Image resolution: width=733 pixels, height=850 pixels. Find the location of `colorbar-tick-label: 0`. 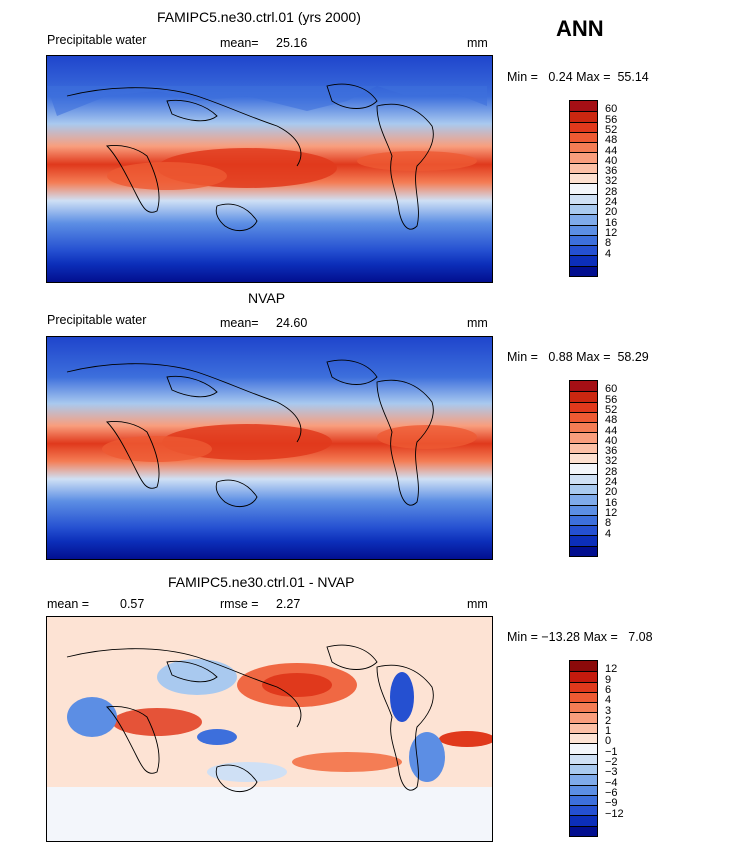

colorbar-tick-label: 0 is located at coordinates (608, 741).